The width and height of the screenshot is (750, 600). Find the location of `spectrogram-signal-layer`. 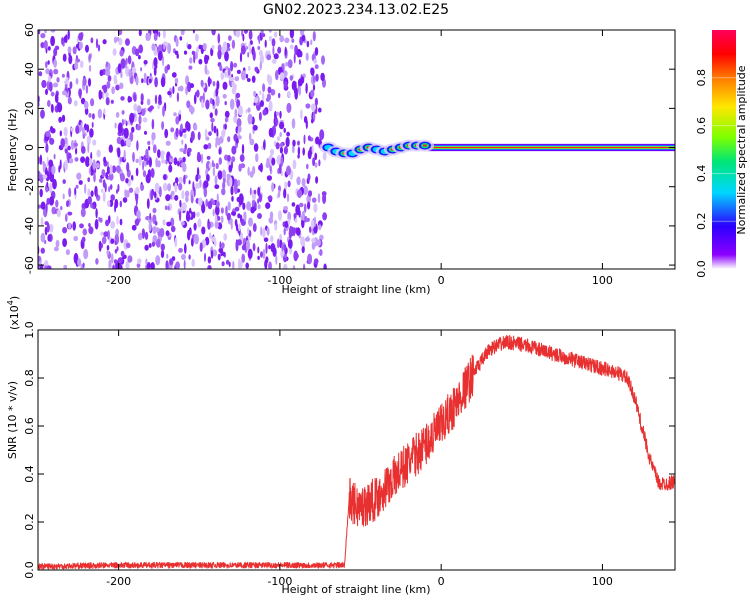

spectrogram-signal-layer is located at coordinates (497, 149).